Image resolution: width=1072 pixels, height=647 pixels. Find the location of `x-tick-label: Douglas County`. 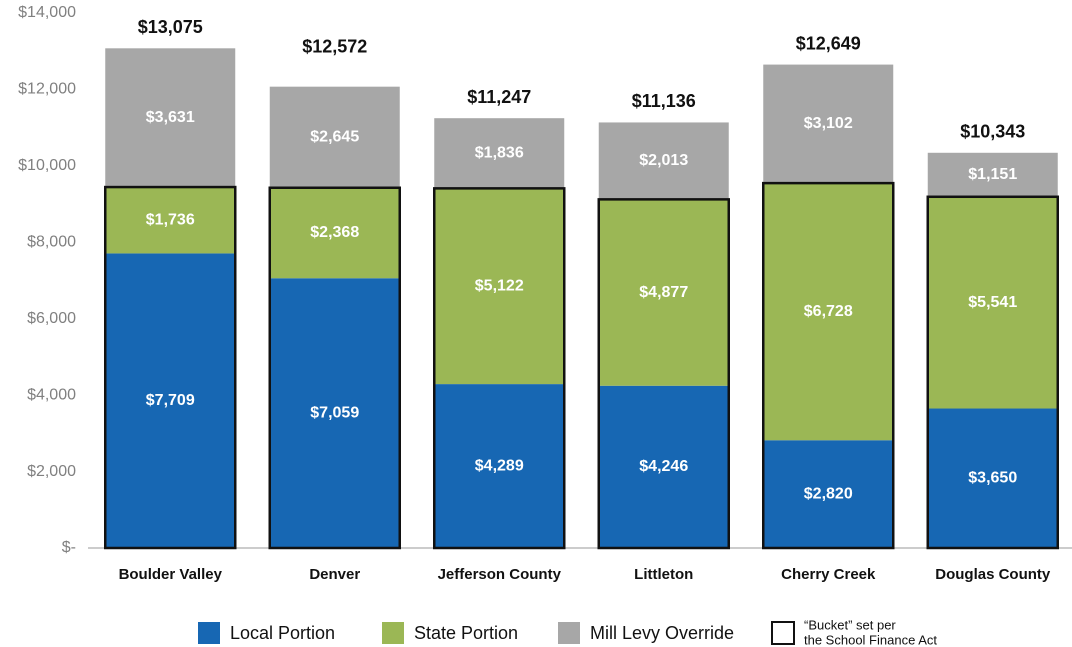

x-tick-label: Douglas County is located at coordinates (993, 574).